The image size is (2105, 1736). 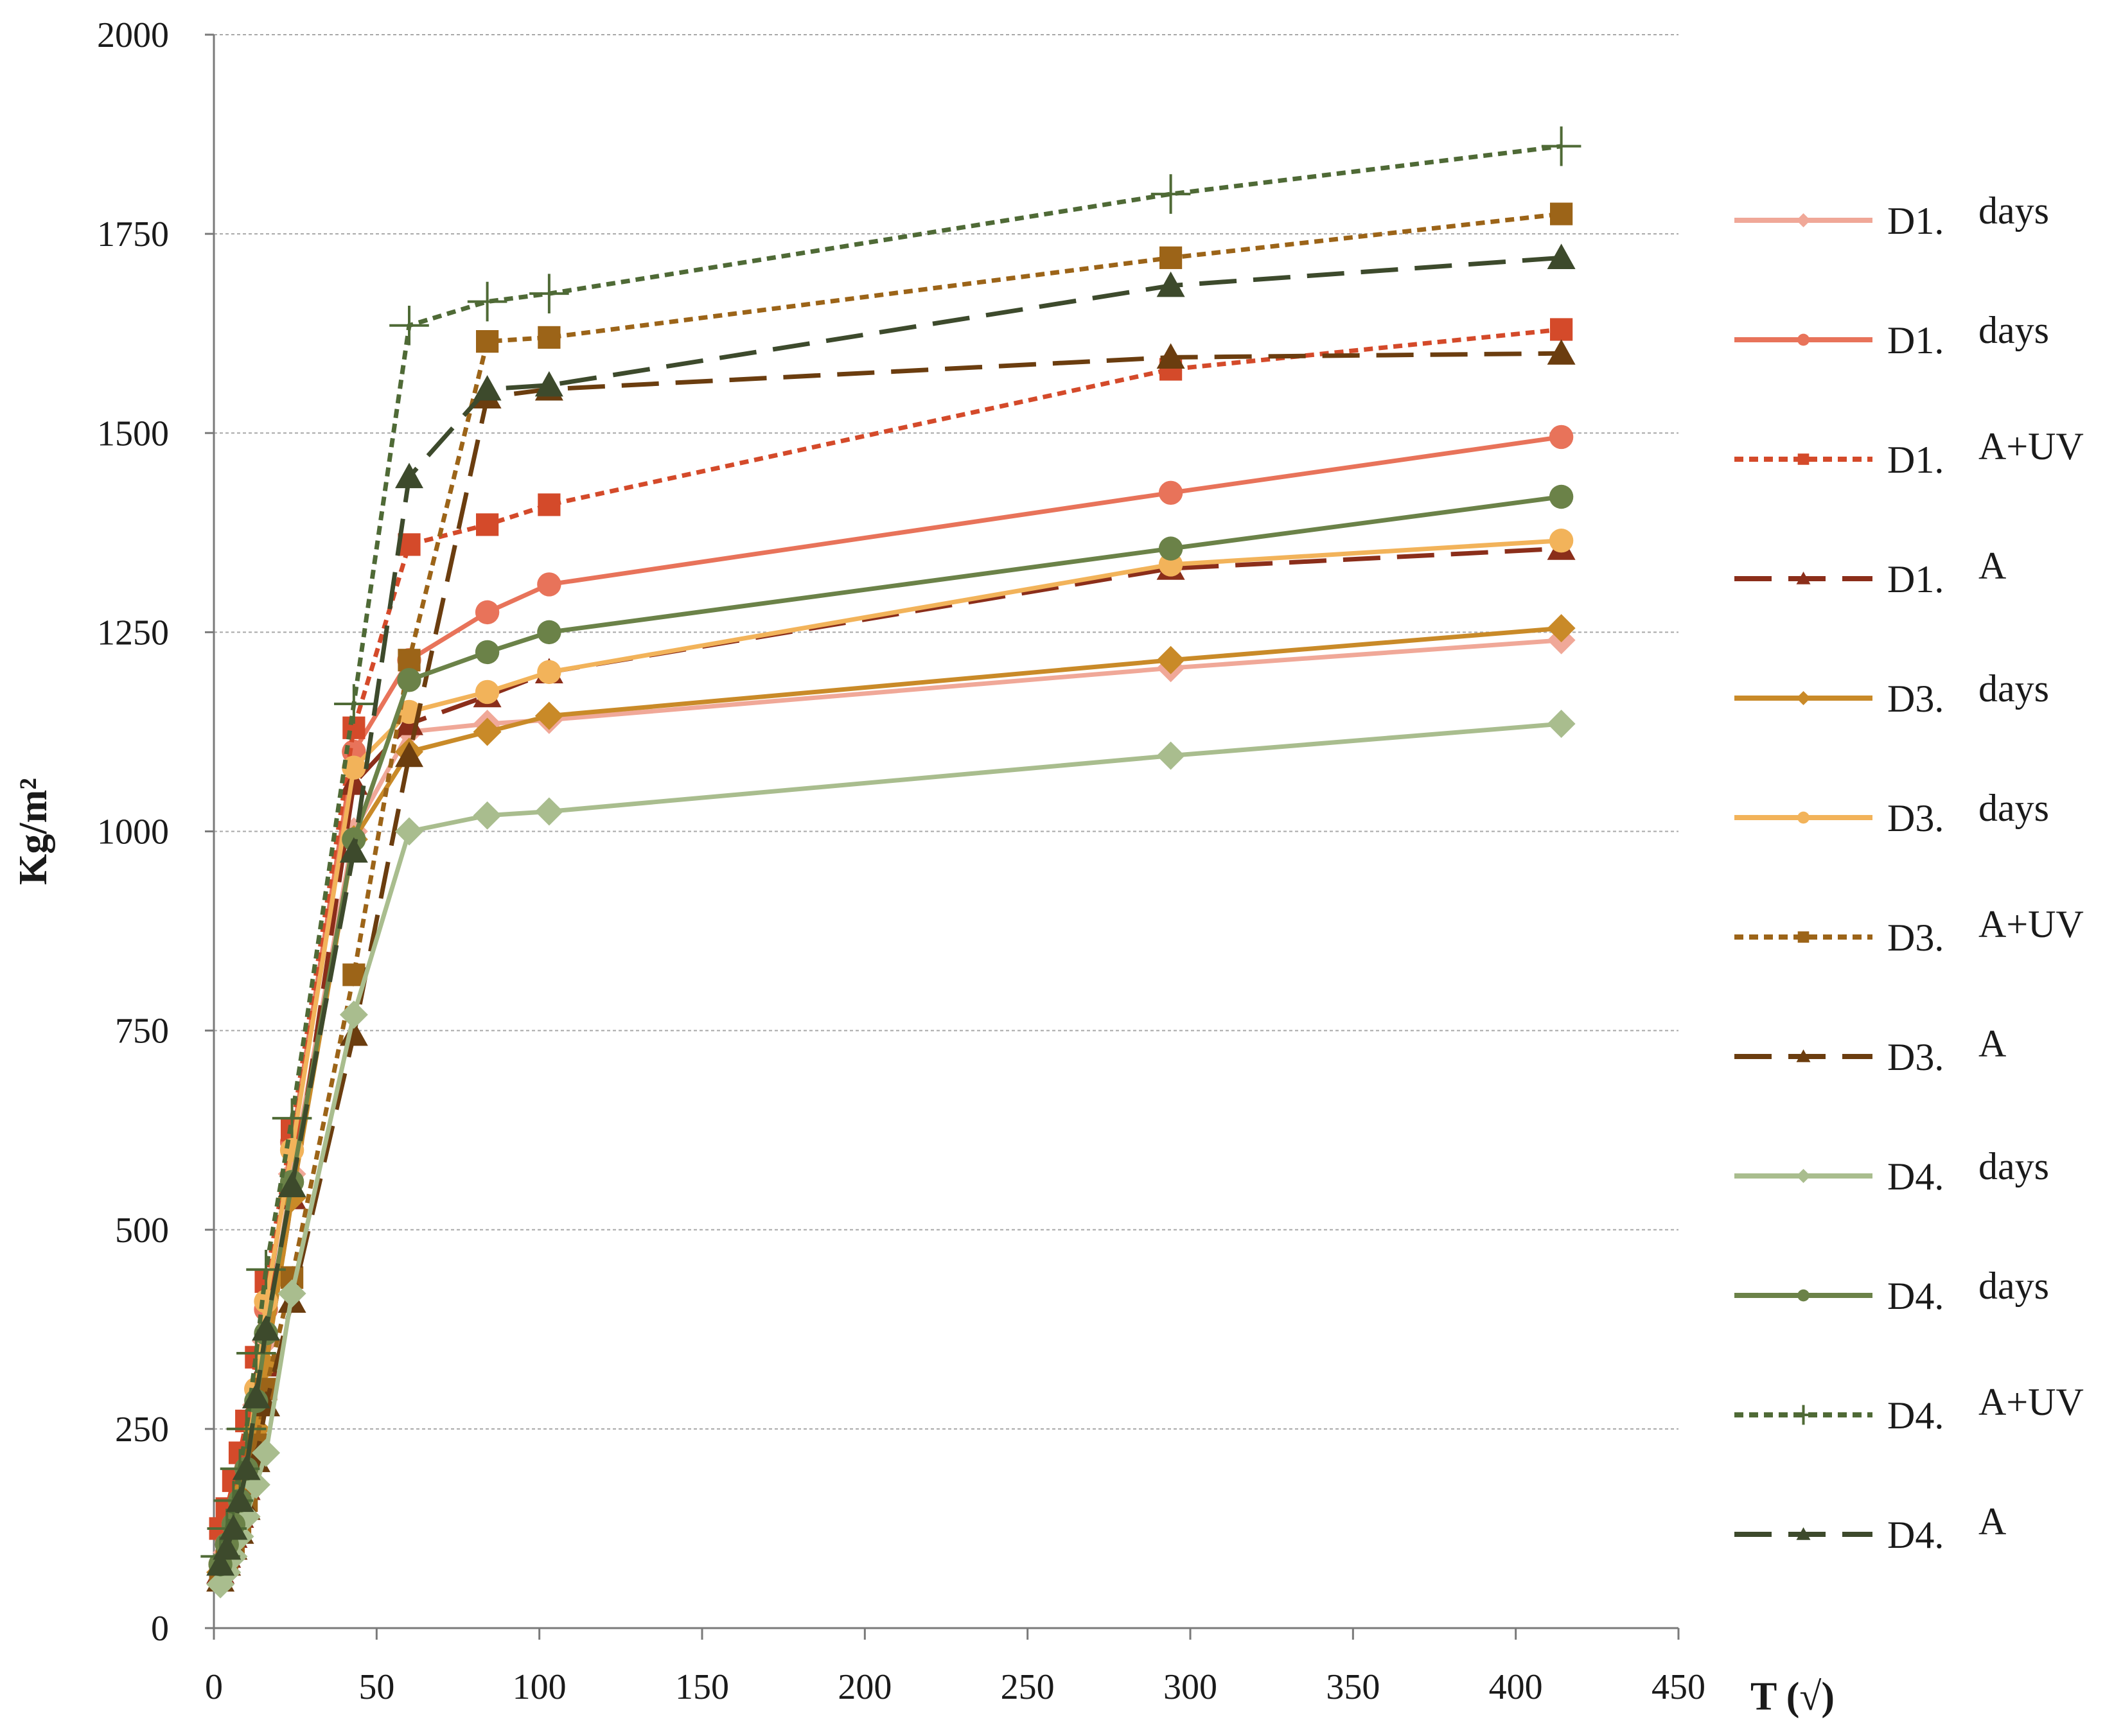 I want to click on legend-item-7: D3. A+UV, so click(x=1909, y=931).